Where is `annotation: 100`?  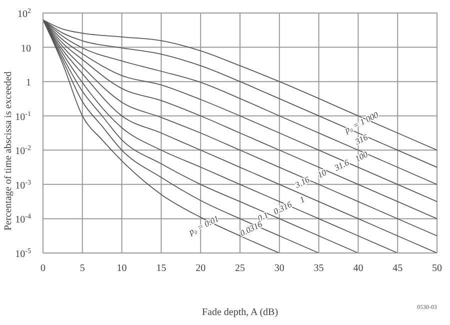 annotation: 100 is located at coordinates (361, 156).